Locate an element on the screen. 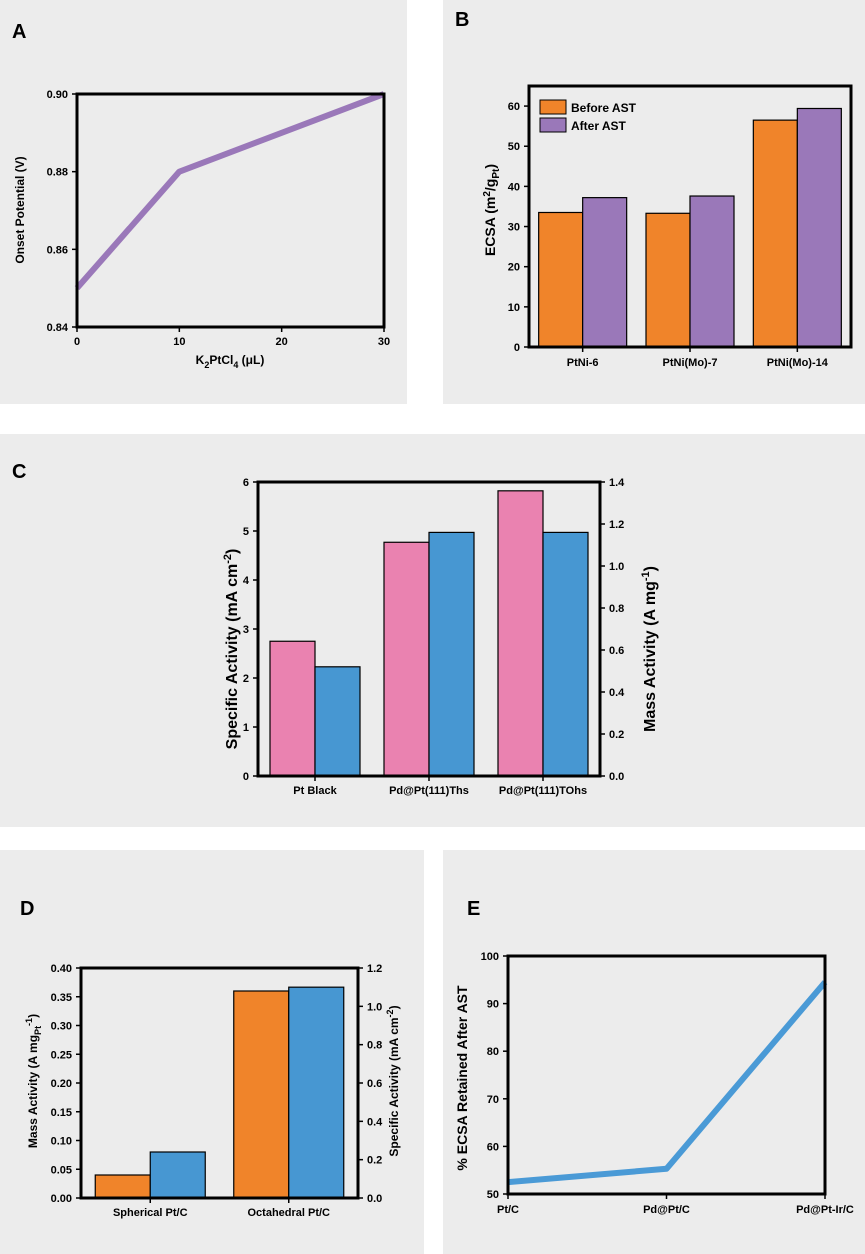 This screenshot has width=865, height=1254. y-axis-label: % ECSA Retained After AST is located at coordinates (462, 1078).